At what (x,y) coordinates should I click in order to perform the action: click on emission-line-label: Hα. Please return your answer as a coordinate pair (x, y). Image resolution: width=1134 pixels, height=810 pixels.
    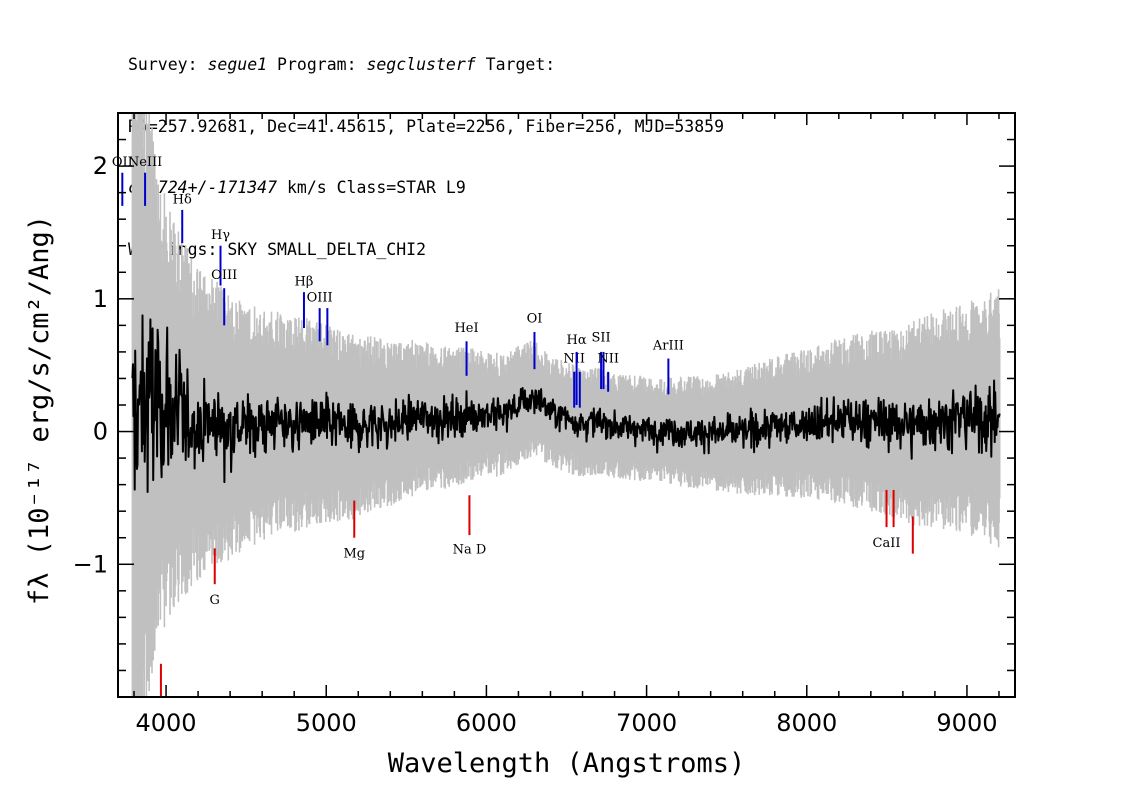
    Looking at the image, I should click on (577, 340).